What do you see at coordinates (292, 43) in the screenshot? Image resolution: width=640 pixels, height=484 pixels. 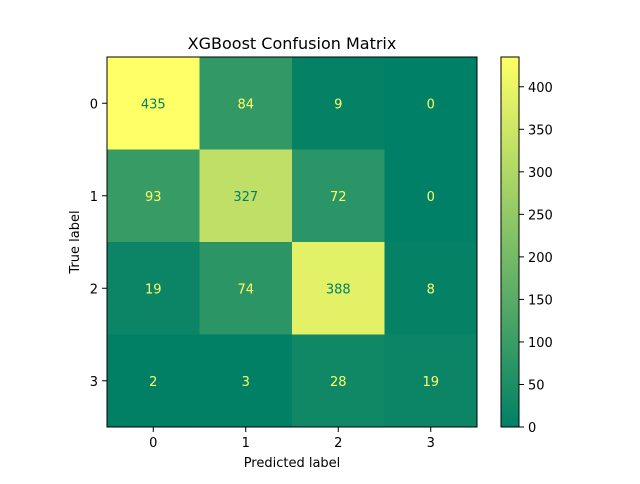 I see `chart-title: XGBoost Confusion Matrix` at bounding box center [292, 43].